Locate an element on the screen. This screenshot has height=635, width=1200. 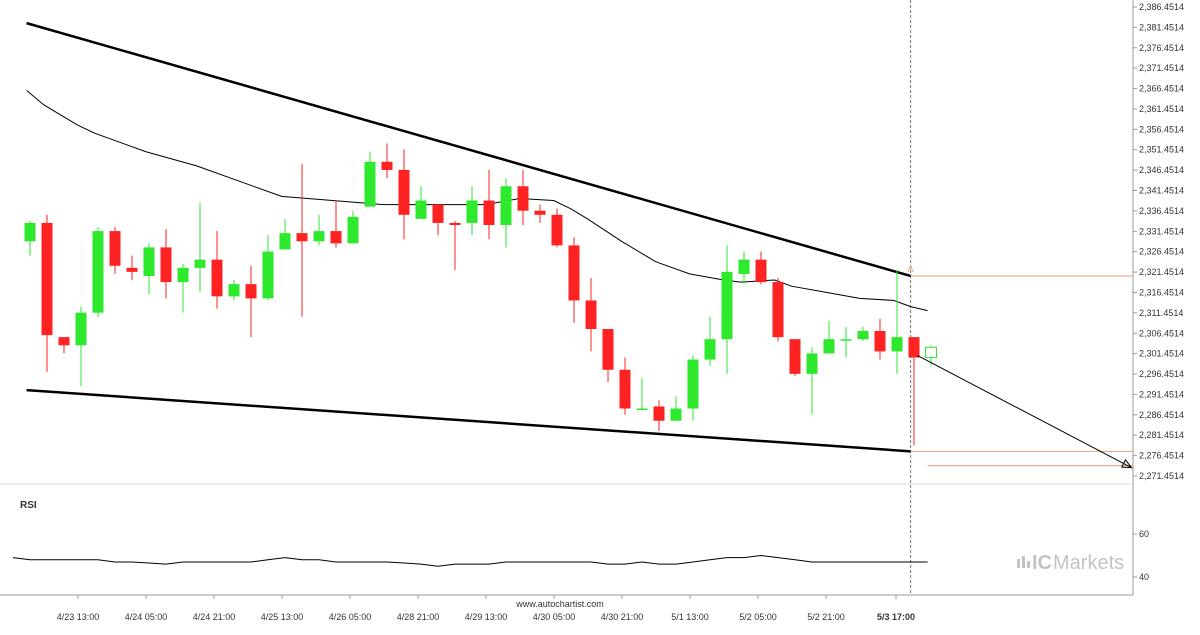
time-tick-label: 4/28 21:00 is located at coordinates (418, 617).